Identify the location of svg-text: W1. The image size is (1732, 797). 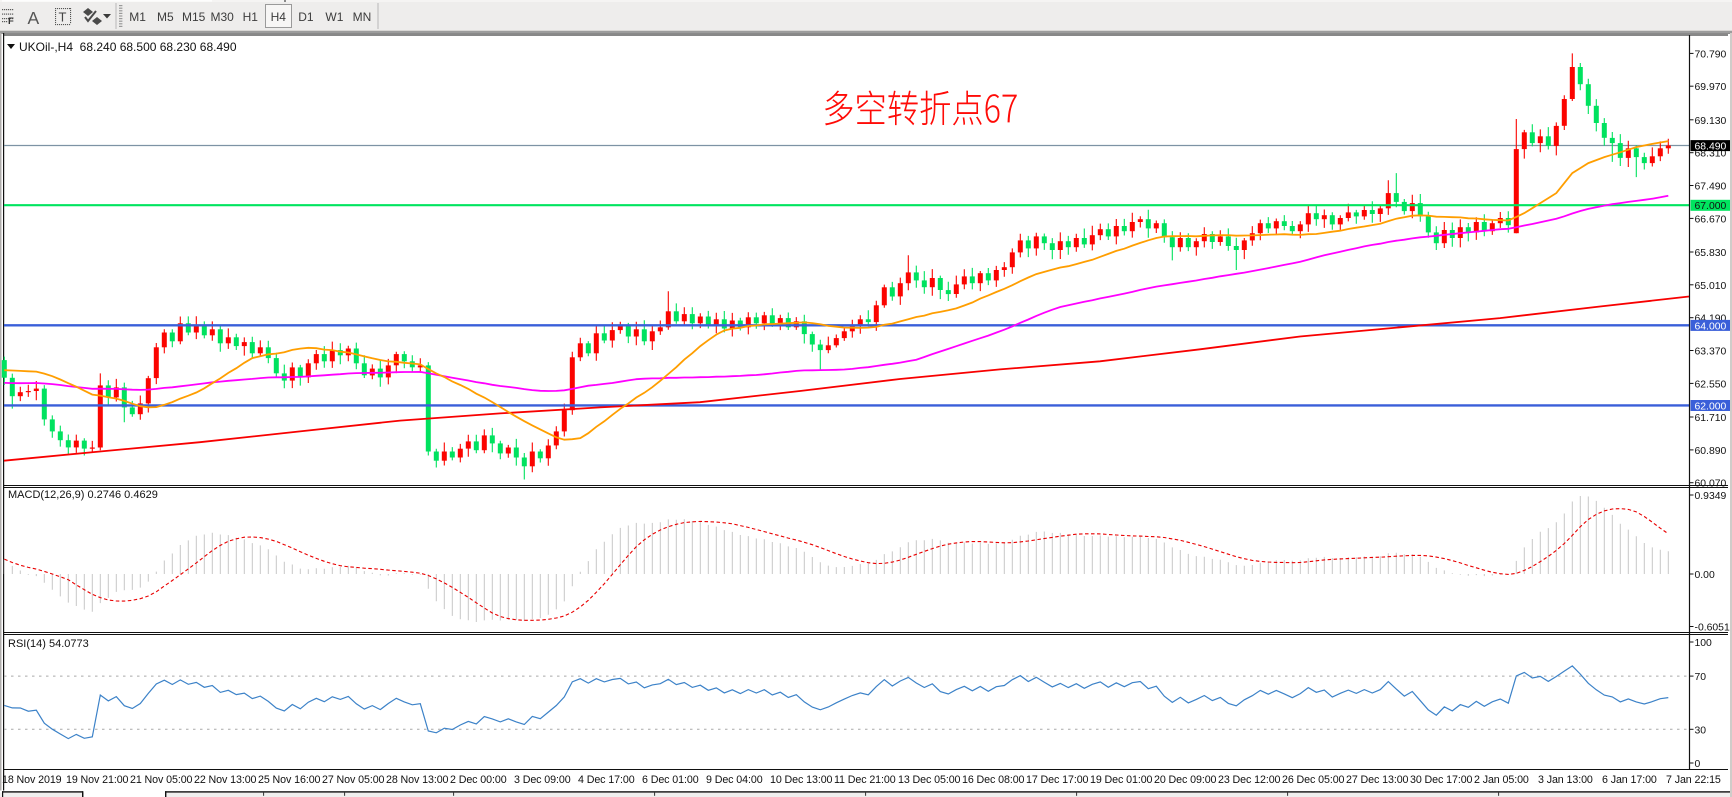
(334, 17).